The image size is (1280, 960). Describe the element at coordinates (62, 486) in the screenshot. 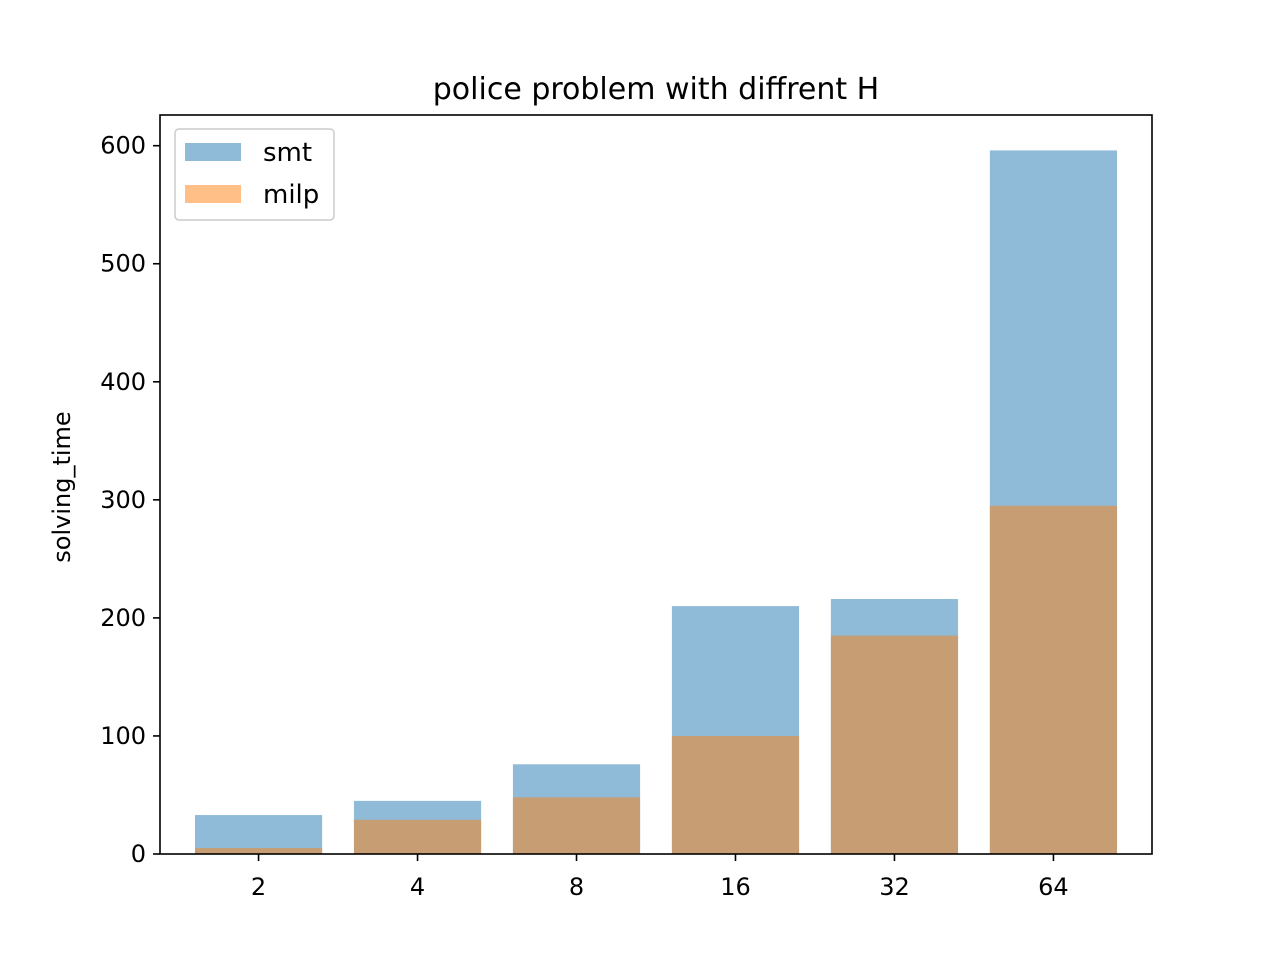

I see `y-axis-label: solving_time` at that location.